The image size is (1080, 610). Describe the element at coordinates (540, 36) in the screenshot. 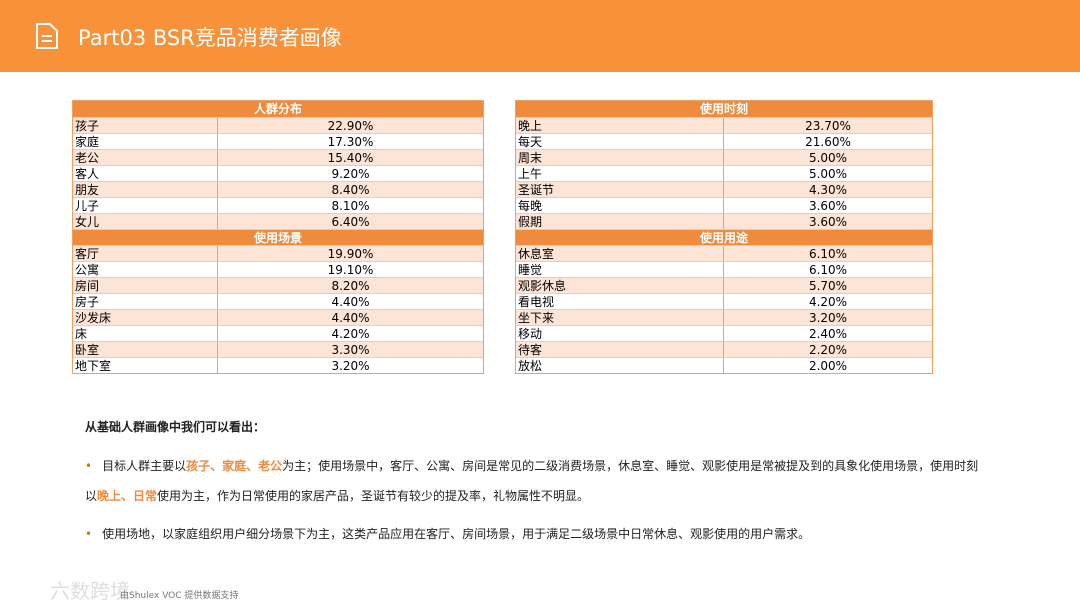

I see `header-bar` at that location.